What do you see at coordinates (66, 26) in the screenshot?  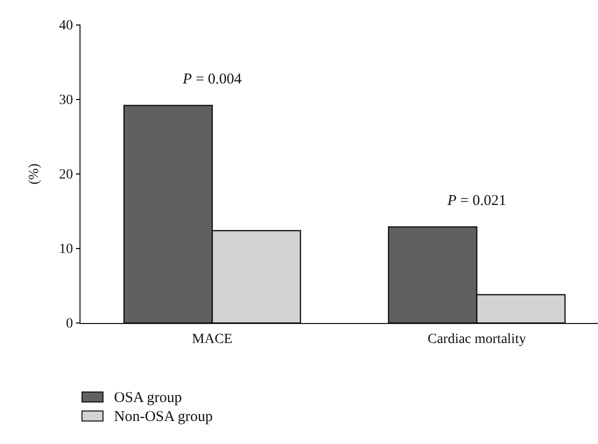 I see `y-tick-label: 40` at bounding box center [66, 26].